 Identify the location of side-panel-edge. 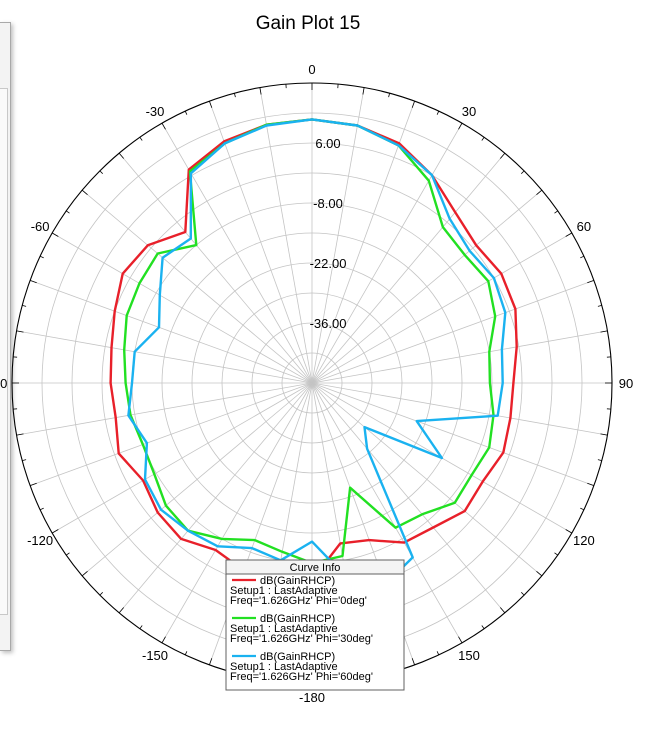
(5, 336).